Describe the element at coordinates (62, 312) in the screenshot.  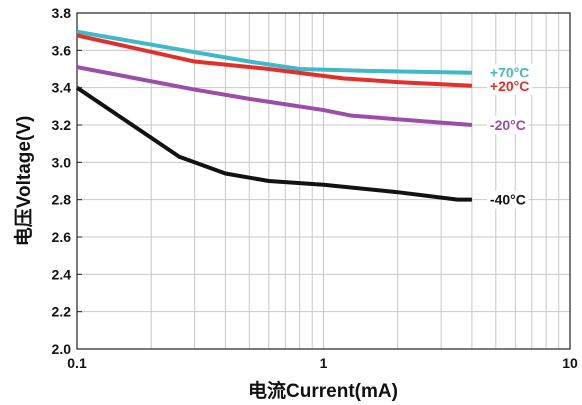
I see `y-tick-label: 2.2` at that location.